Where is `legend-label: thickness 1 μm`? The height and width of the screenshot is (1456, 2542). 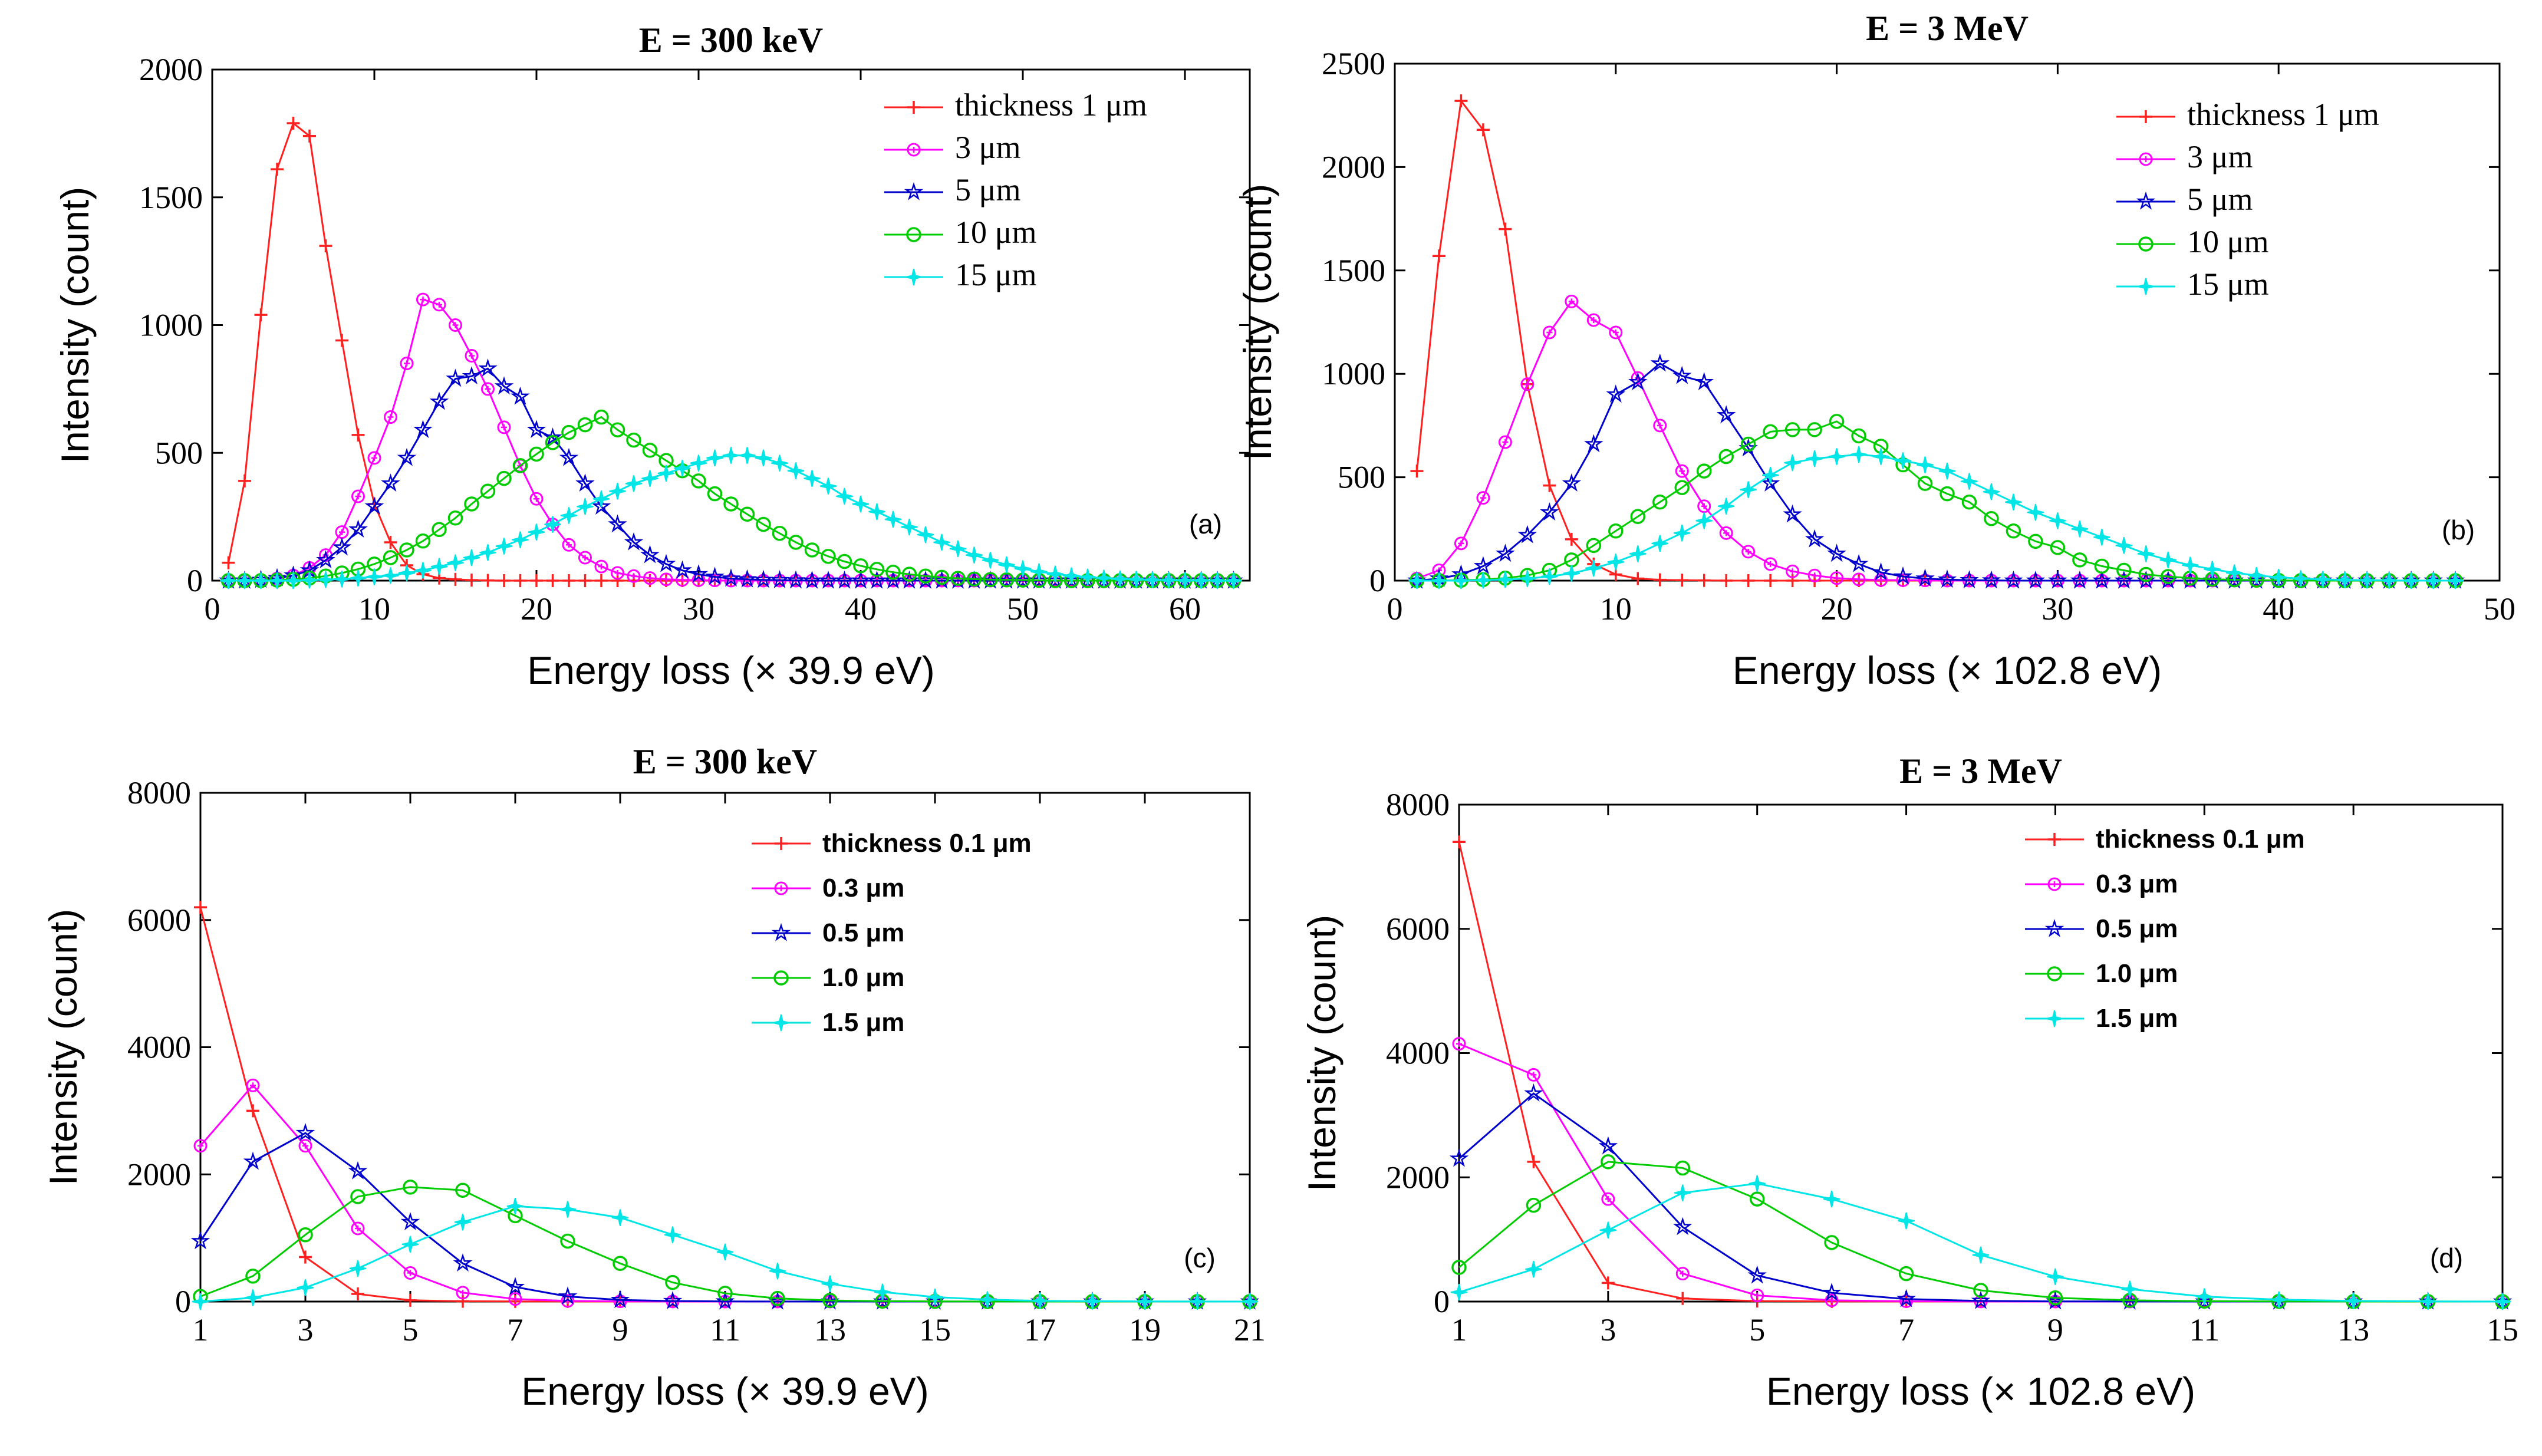 legend-label: thickness 1 μm is located at coordinates (2283, 114).